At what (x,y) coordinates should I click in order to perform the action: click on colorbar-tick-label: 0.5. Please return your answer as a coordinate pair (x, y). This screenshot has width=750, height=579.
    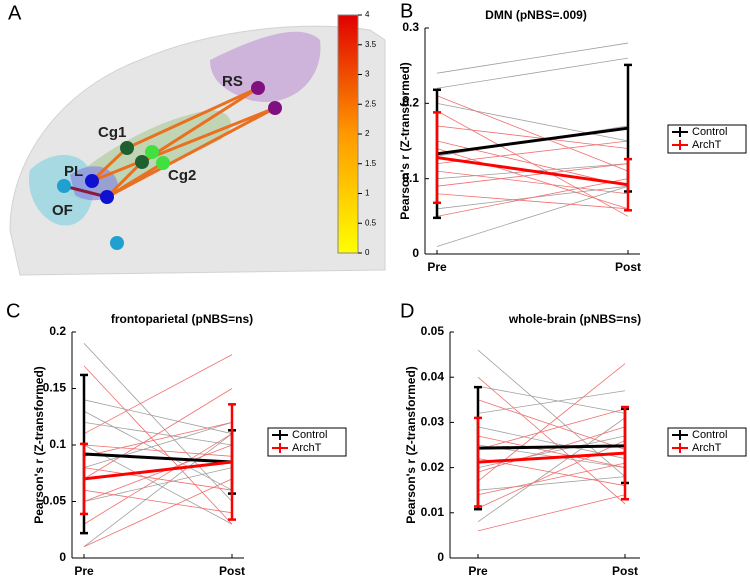
    Looking at the image, I should click on (371, 222).